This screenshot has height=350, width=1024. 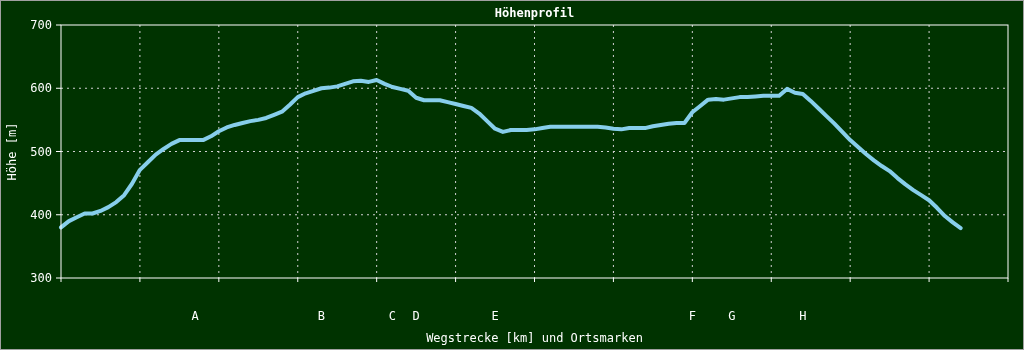 I want to click on x-tick-label: E, so click(x=495, y=316).